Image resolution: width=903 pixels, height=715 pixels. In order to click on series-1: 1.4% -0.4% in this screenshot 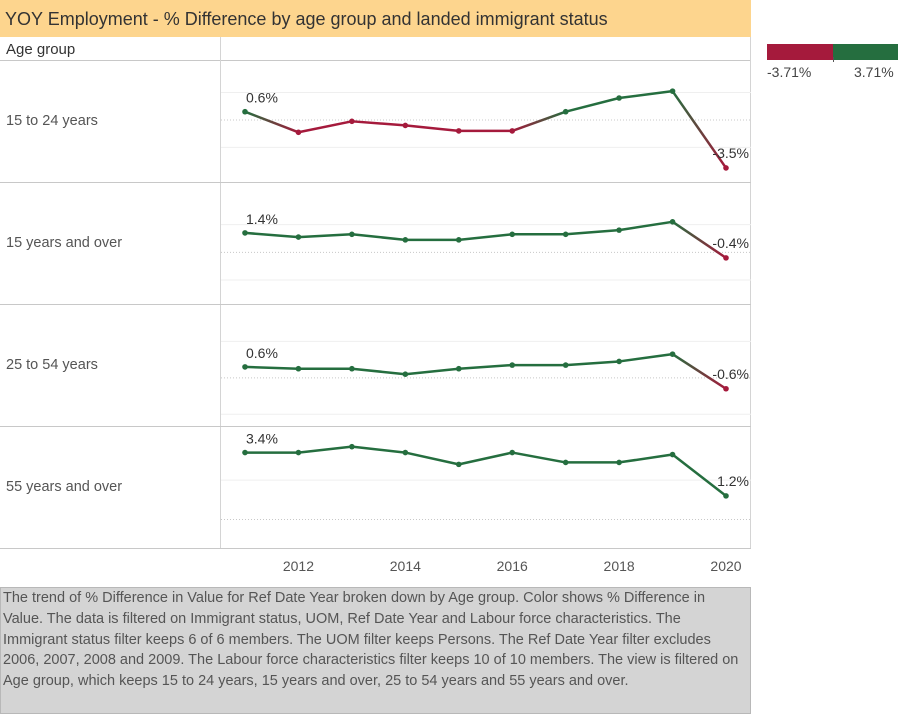, I will do `click(375, 258)`.